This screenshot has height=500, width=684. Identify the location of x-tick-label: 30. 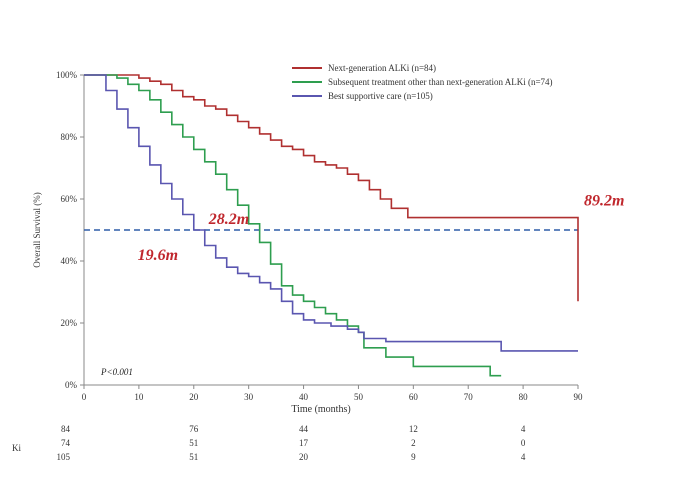
(249, 397).